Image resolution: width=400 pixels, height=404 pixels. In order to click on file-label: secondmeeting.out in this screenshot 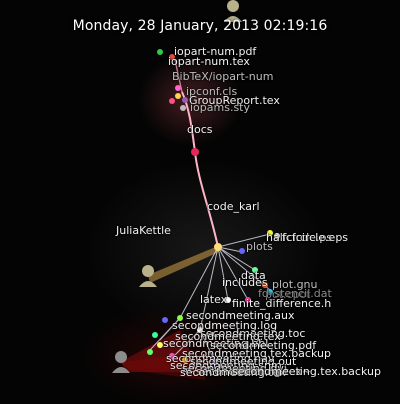, I will do `click(243, 361)`.